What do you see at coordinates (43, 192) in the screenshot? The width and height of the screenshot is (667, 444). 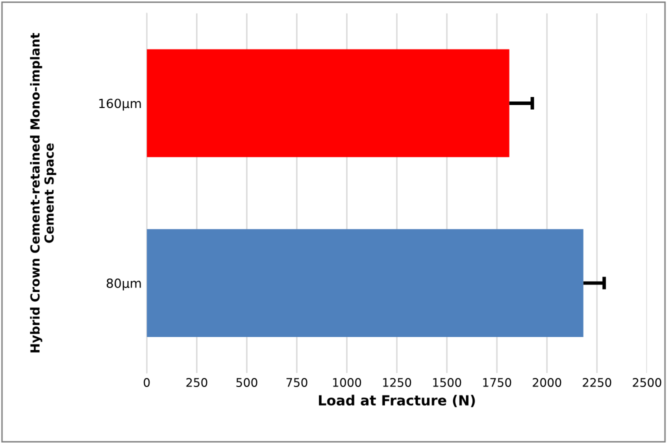 I see `y-axis-title: Hybrid Crown Cement-retained Mono-implant Cement Space` at bounding box center [43, 192].